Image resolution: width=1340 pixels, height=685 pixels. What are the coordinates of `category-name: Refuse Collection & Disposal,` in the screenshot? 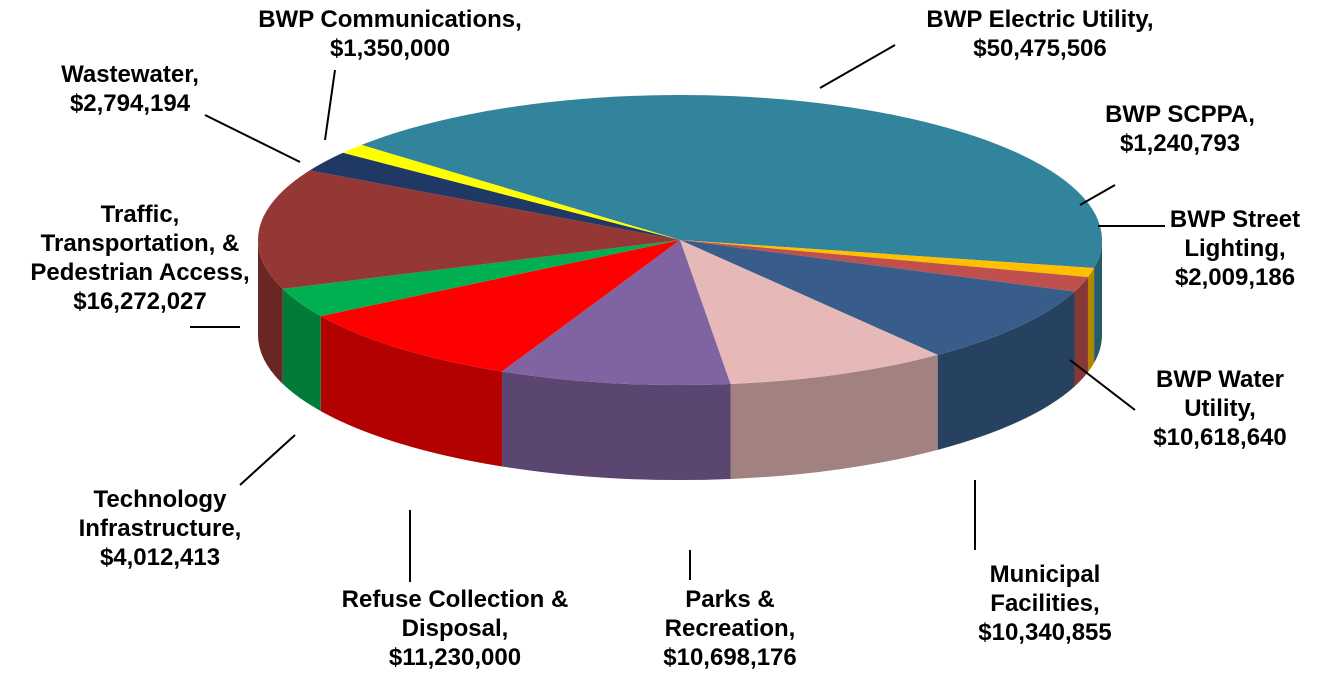 It's located at (455, 614).